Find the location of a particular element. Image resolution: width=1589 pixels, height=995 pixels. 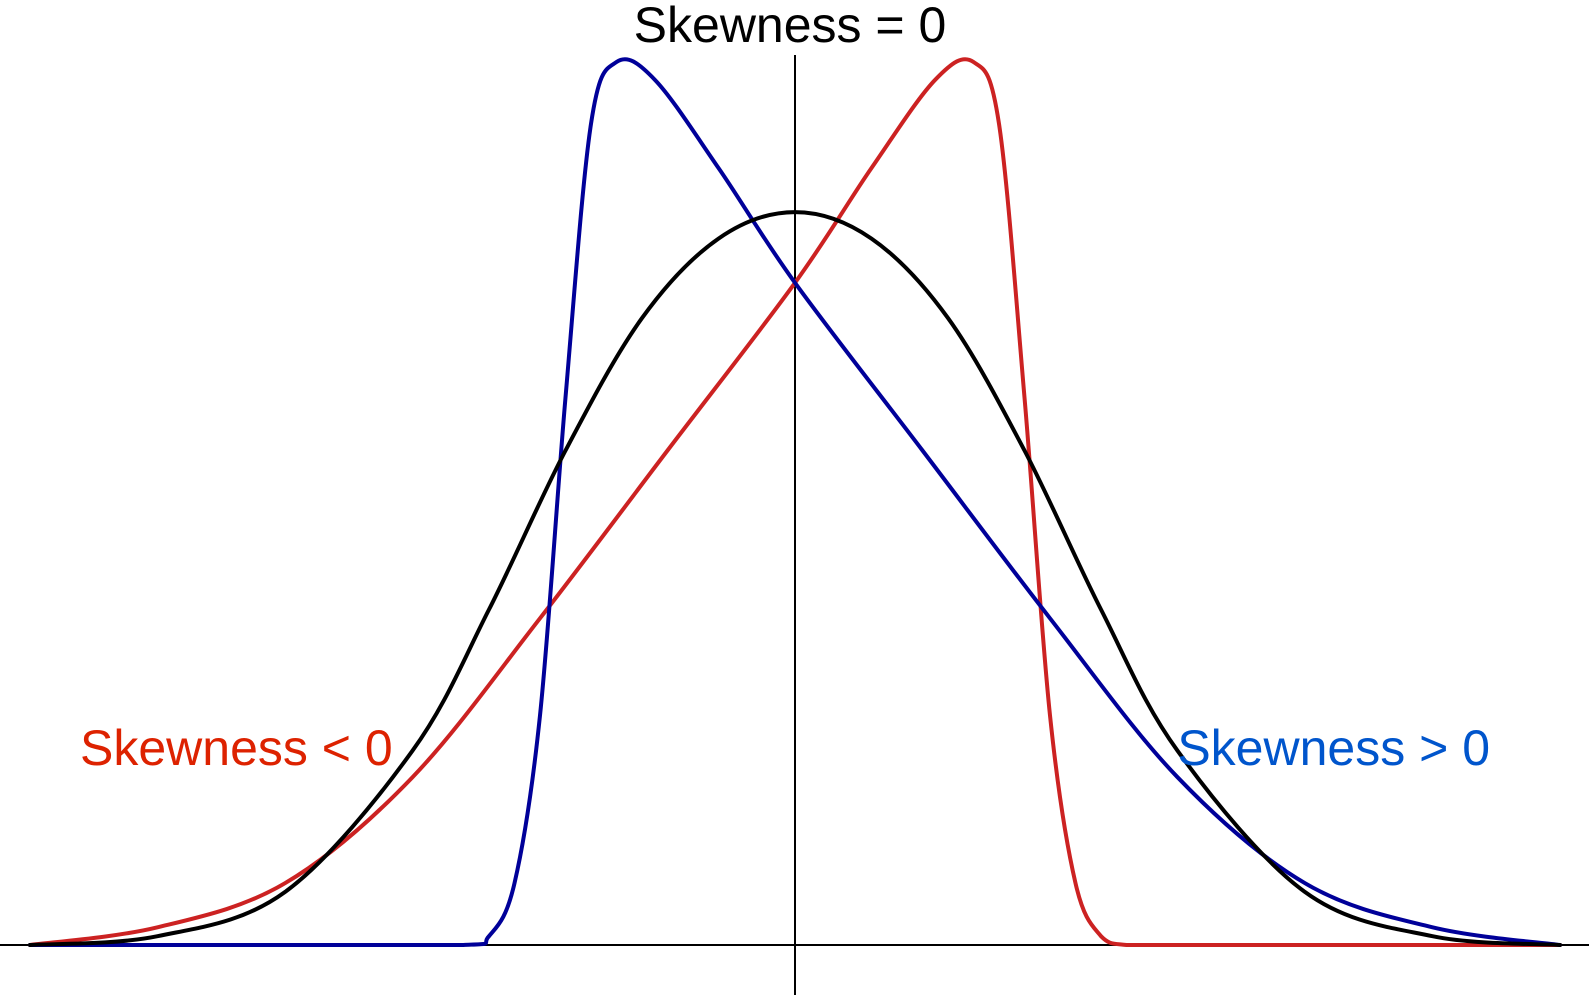

label-skewness-negative: Skewness < 0 is located at coordinates (236, 748).